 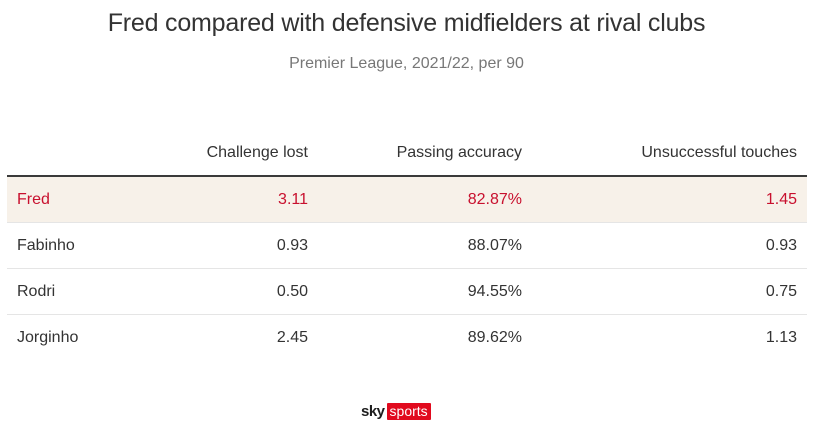 I want to click on challenge-lost-value: 2.45, so click(x=292, y=337).